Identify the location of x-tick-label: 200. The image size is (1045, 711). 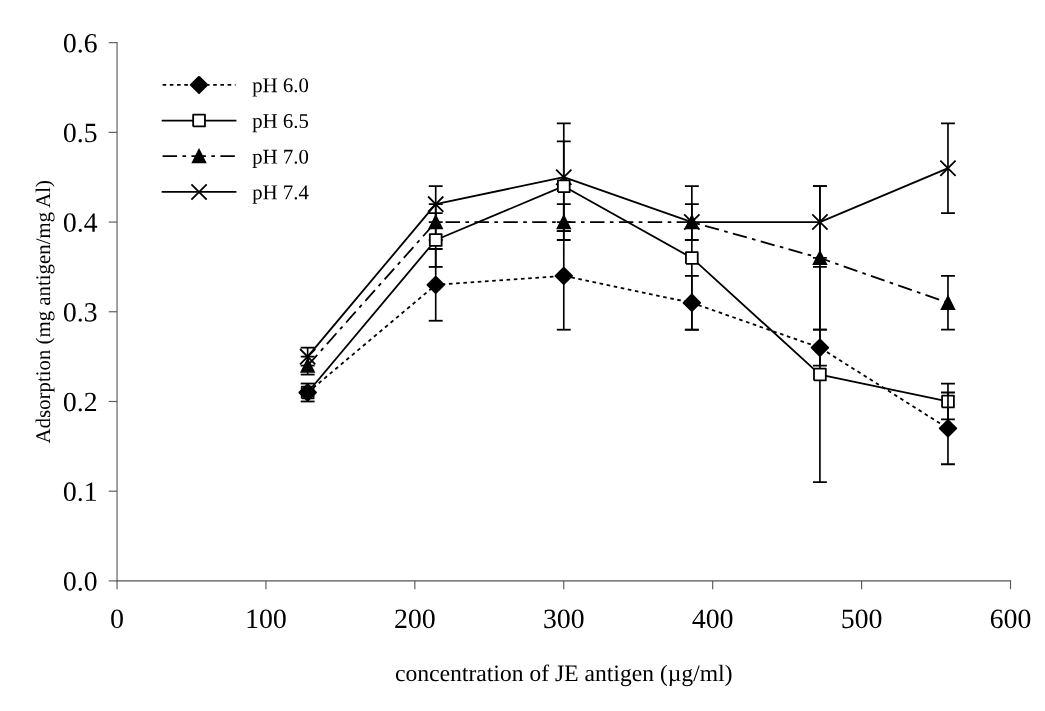
(415, 619).